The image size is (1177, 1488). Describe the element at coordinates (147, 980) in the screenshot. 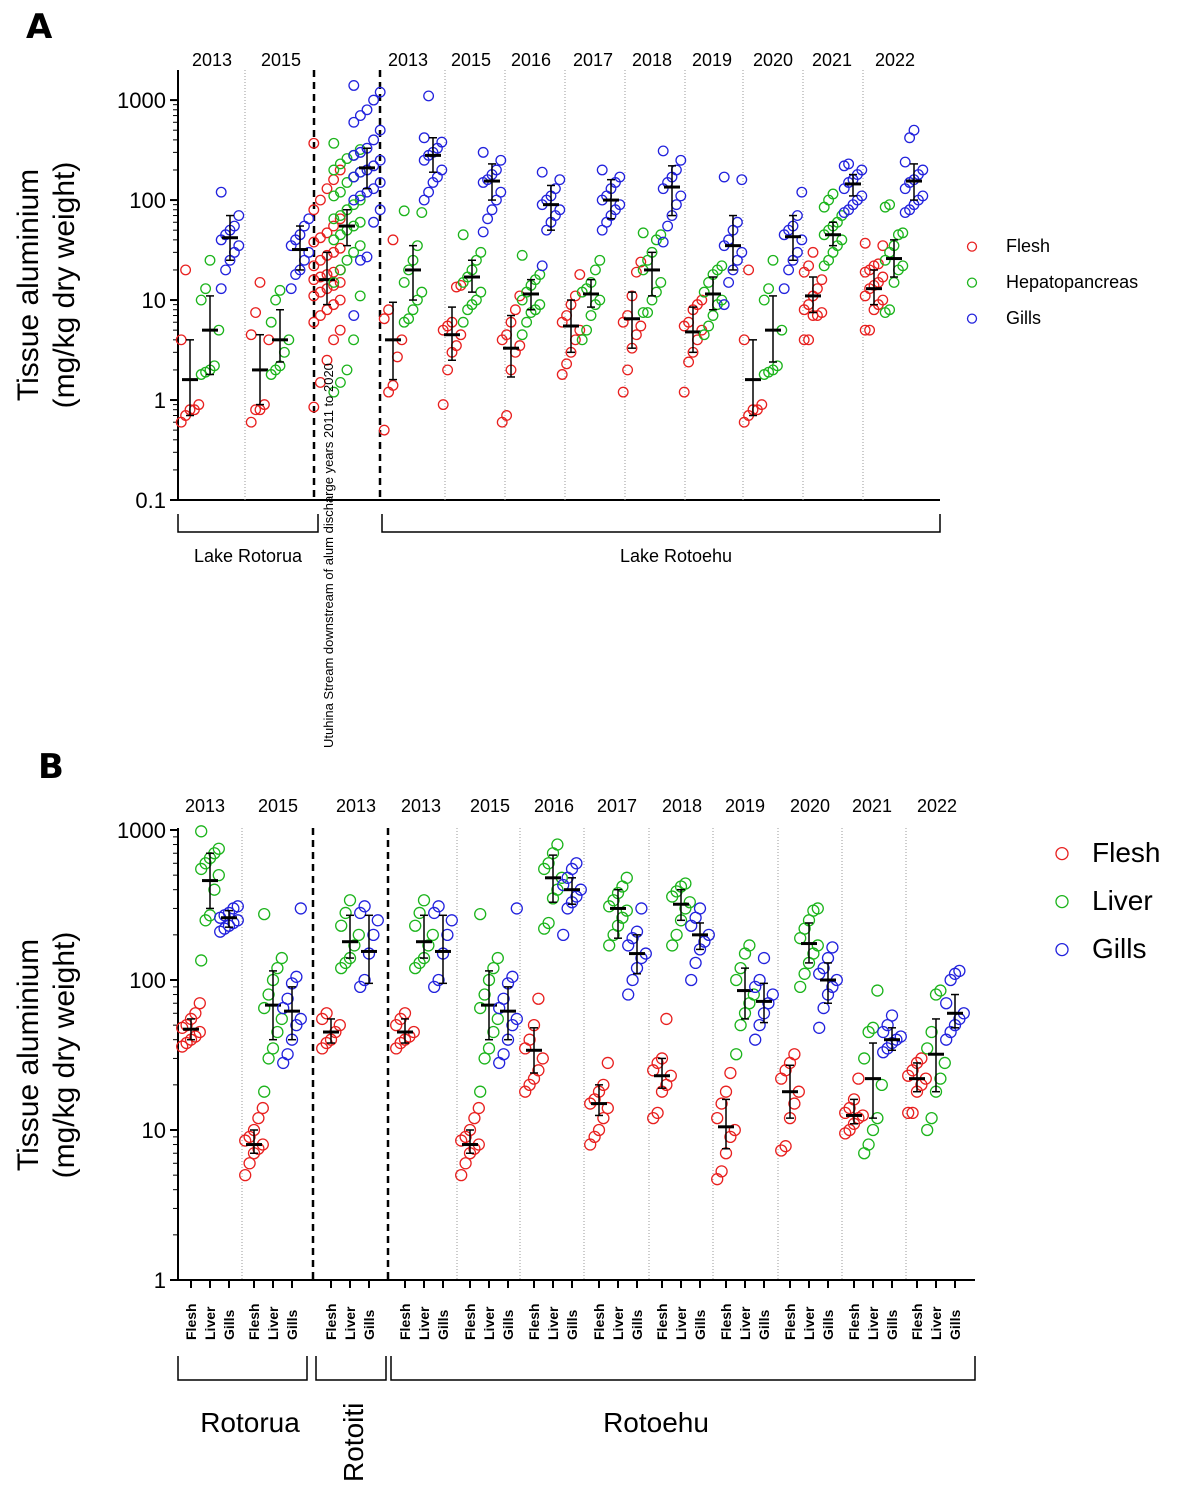

I see `y-tick-label: 100` at that location.